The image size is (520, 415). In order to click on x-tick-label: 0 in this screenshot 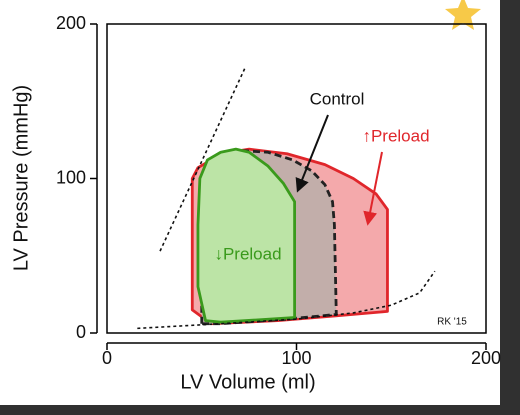, I will do `click(107, 358)`.